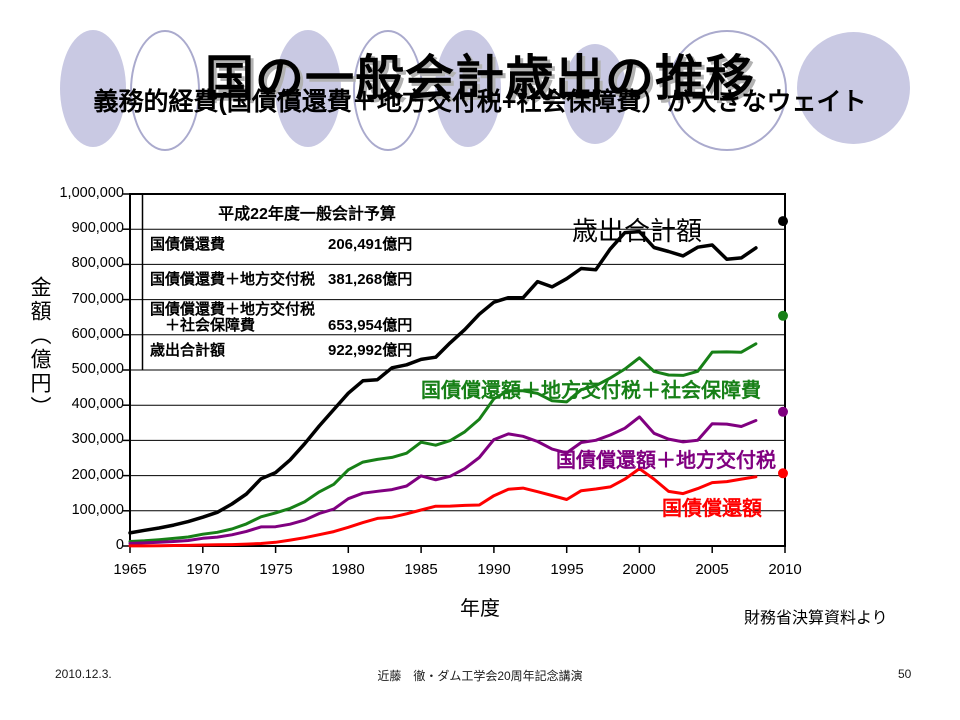 The image size is (960, 720). I want to click on y-tick-label: 200,000, so click(97, 475).